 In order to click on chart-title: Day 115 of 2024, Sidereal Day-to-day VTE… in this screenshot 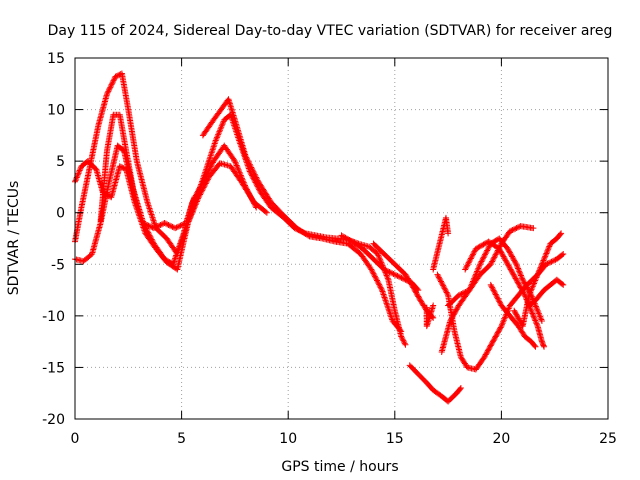, I will do `click(330, 31)`.